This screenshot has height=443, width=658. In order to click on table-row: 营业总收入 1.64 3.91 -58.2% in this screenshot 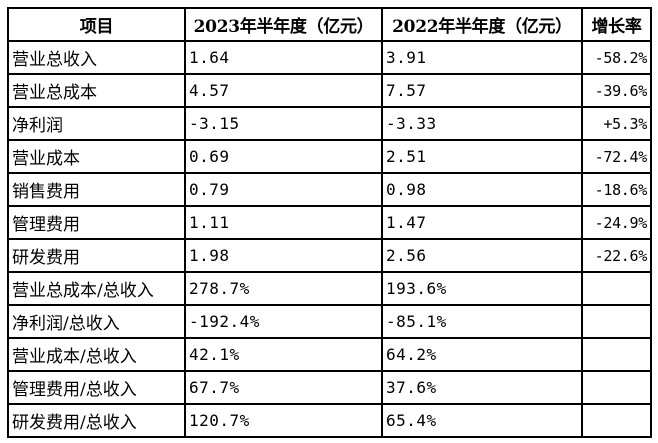, I will do `click(329, 57)`.